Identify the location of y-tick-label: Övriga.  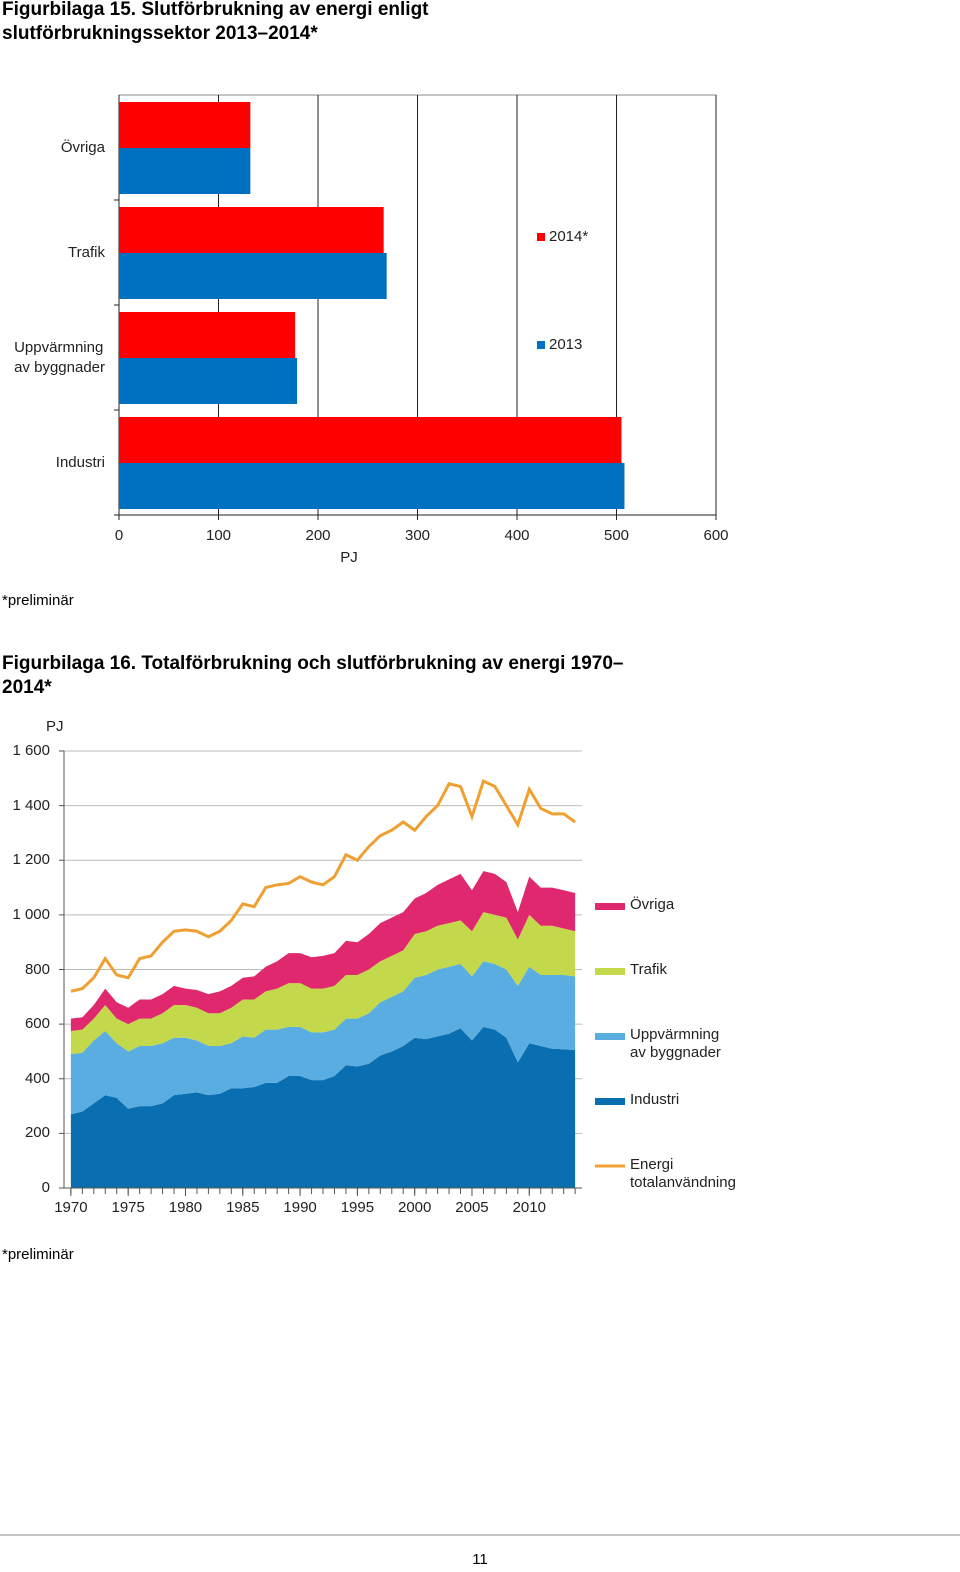
(82, 147).